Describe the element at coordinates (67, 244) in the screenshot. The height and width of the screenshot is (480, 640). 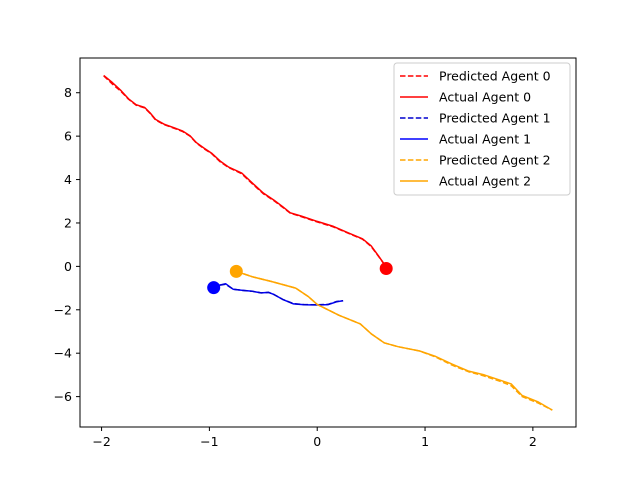
I see `y-axis: −6 −4 −2 0 2 4 6 8` at that location.